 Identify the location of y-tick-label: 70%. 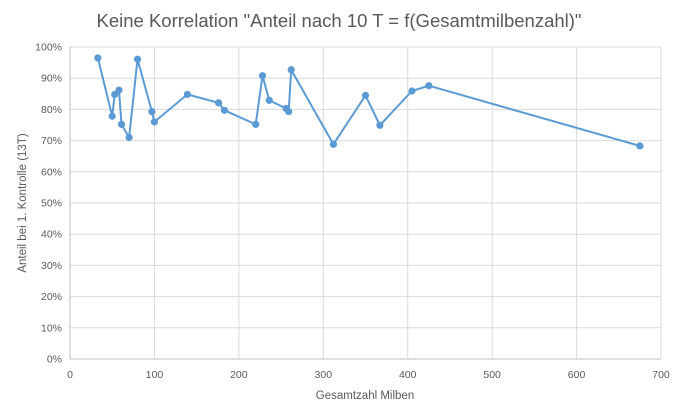
(51, 141).